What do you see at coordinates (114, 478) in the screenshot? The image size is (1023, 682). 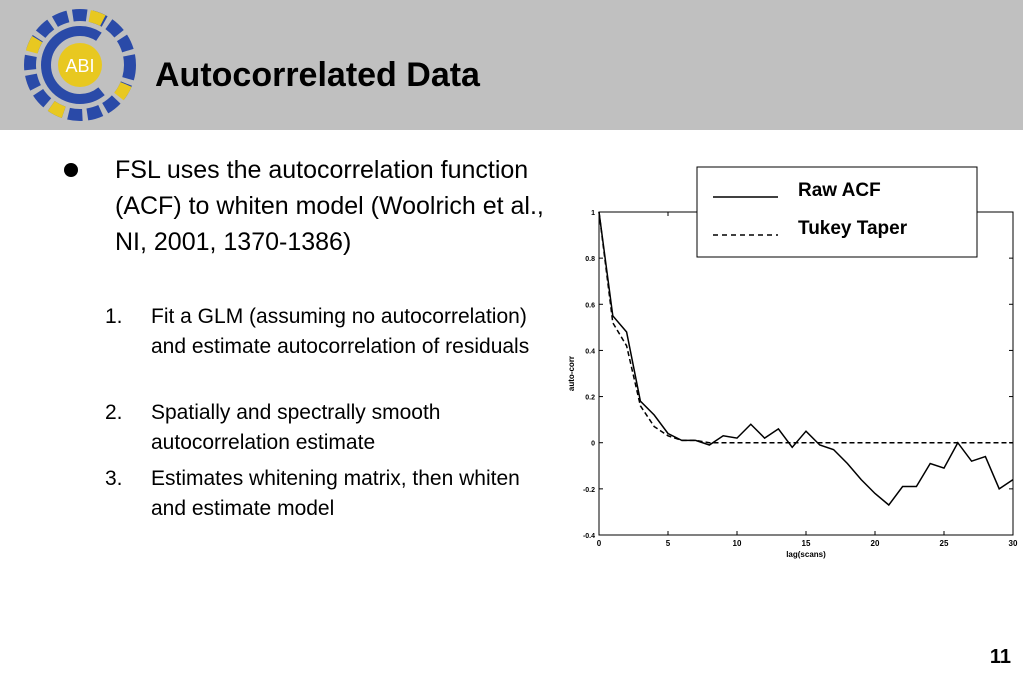 I see `step-number: 3.` at bounding box center [114, 478].